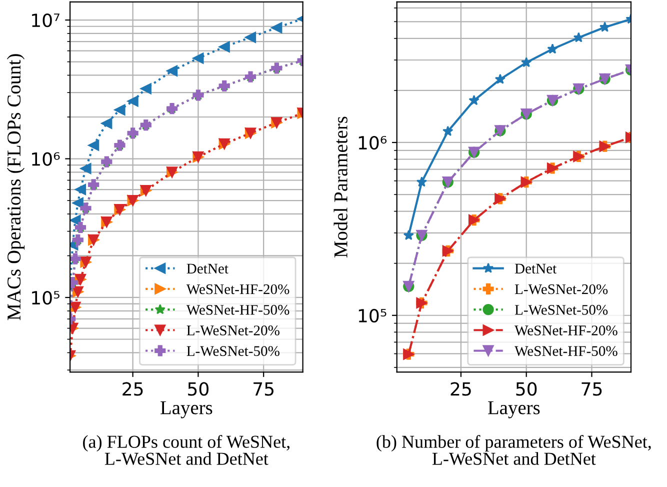 The width and height of the screenshot is (667, 487). I want to click on y-tick-label: 10⁷, so click(46, 20).